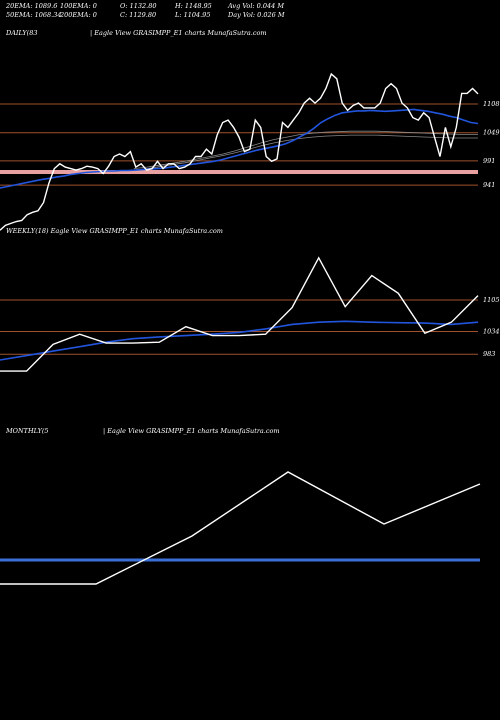 Image resolution: width=500 pixels, height=720 pixels. What do you see at coordinates (78, 15) in the screenshot?
I see `header-stat: 200EMA: 0` at bounding box center [78, 15].